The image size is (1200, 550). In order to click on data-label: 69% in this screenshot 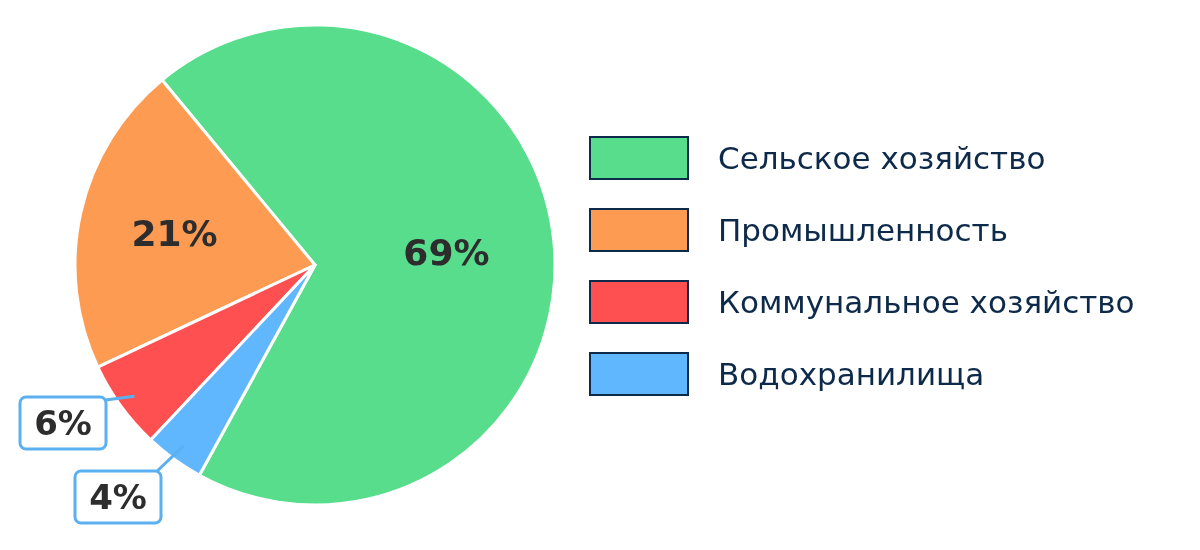, I will do `click(446, 253)`.